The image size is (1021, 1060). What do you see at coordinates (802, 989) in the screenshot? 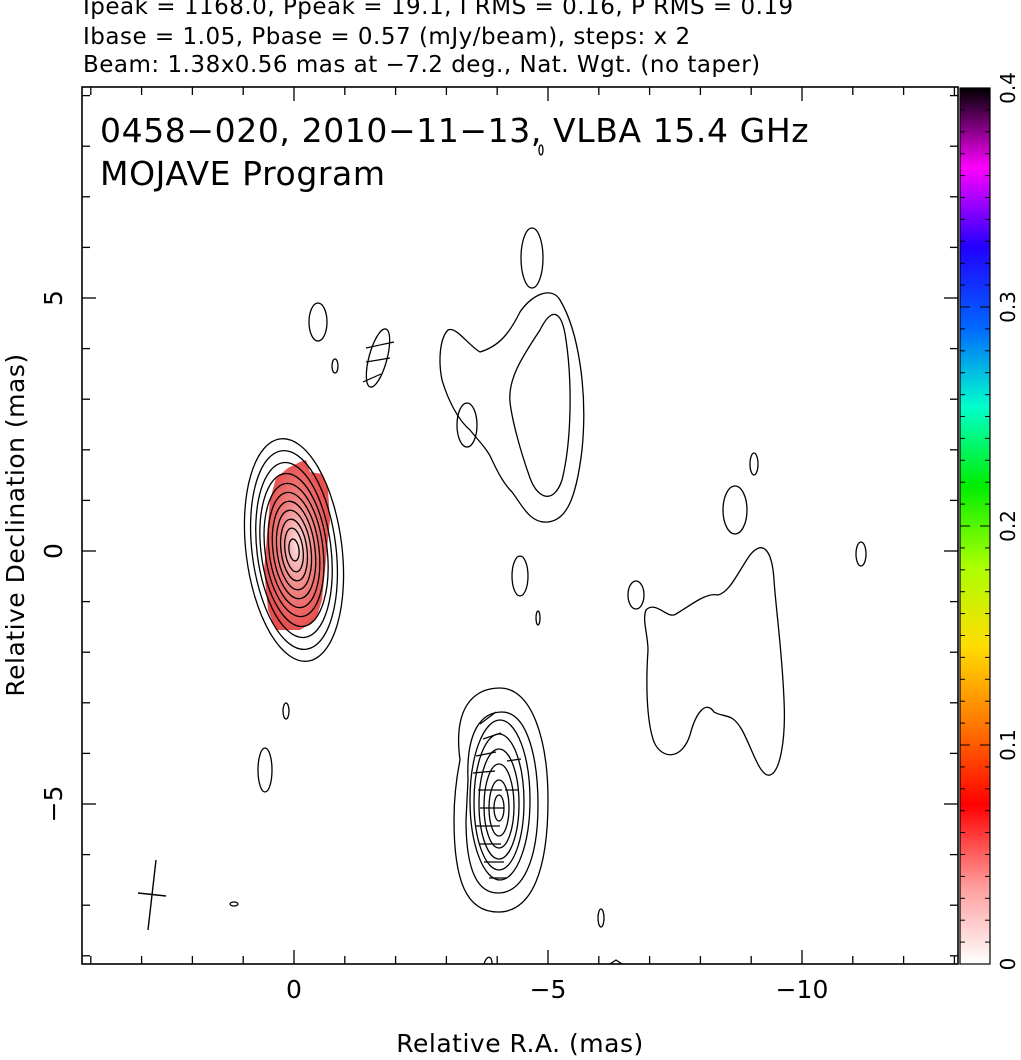
I see `x-tick-label: −10` at bounding box center [802, 989].